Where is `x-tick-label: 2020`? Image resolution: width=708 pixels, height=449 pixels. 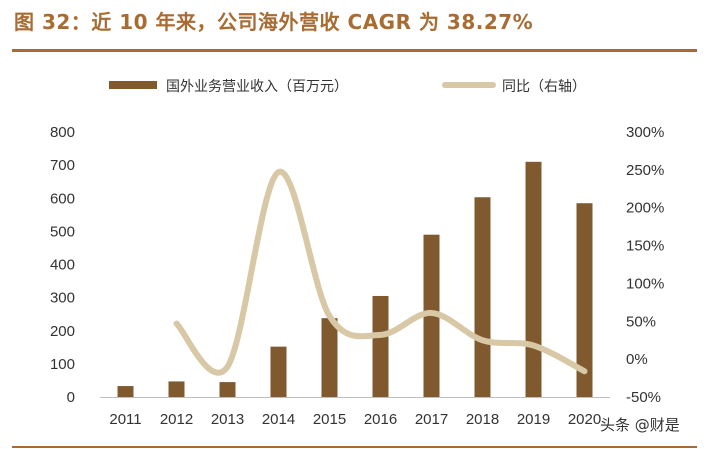
x-tick-label: 2020 is located at coordinates (584, 419).